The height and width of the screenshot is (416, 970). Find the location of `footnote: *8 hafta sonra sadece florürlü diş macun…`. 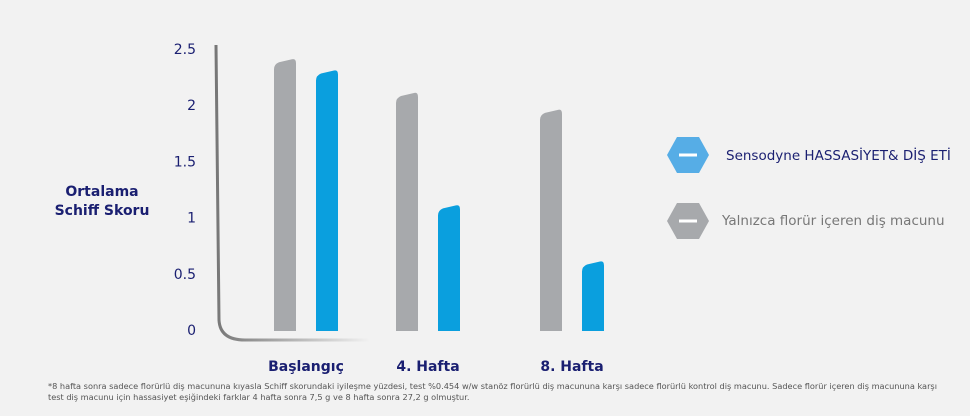

footnote: *8 hafta sonra sadece florürlü diş macun… is located at coordinates (492, 391).